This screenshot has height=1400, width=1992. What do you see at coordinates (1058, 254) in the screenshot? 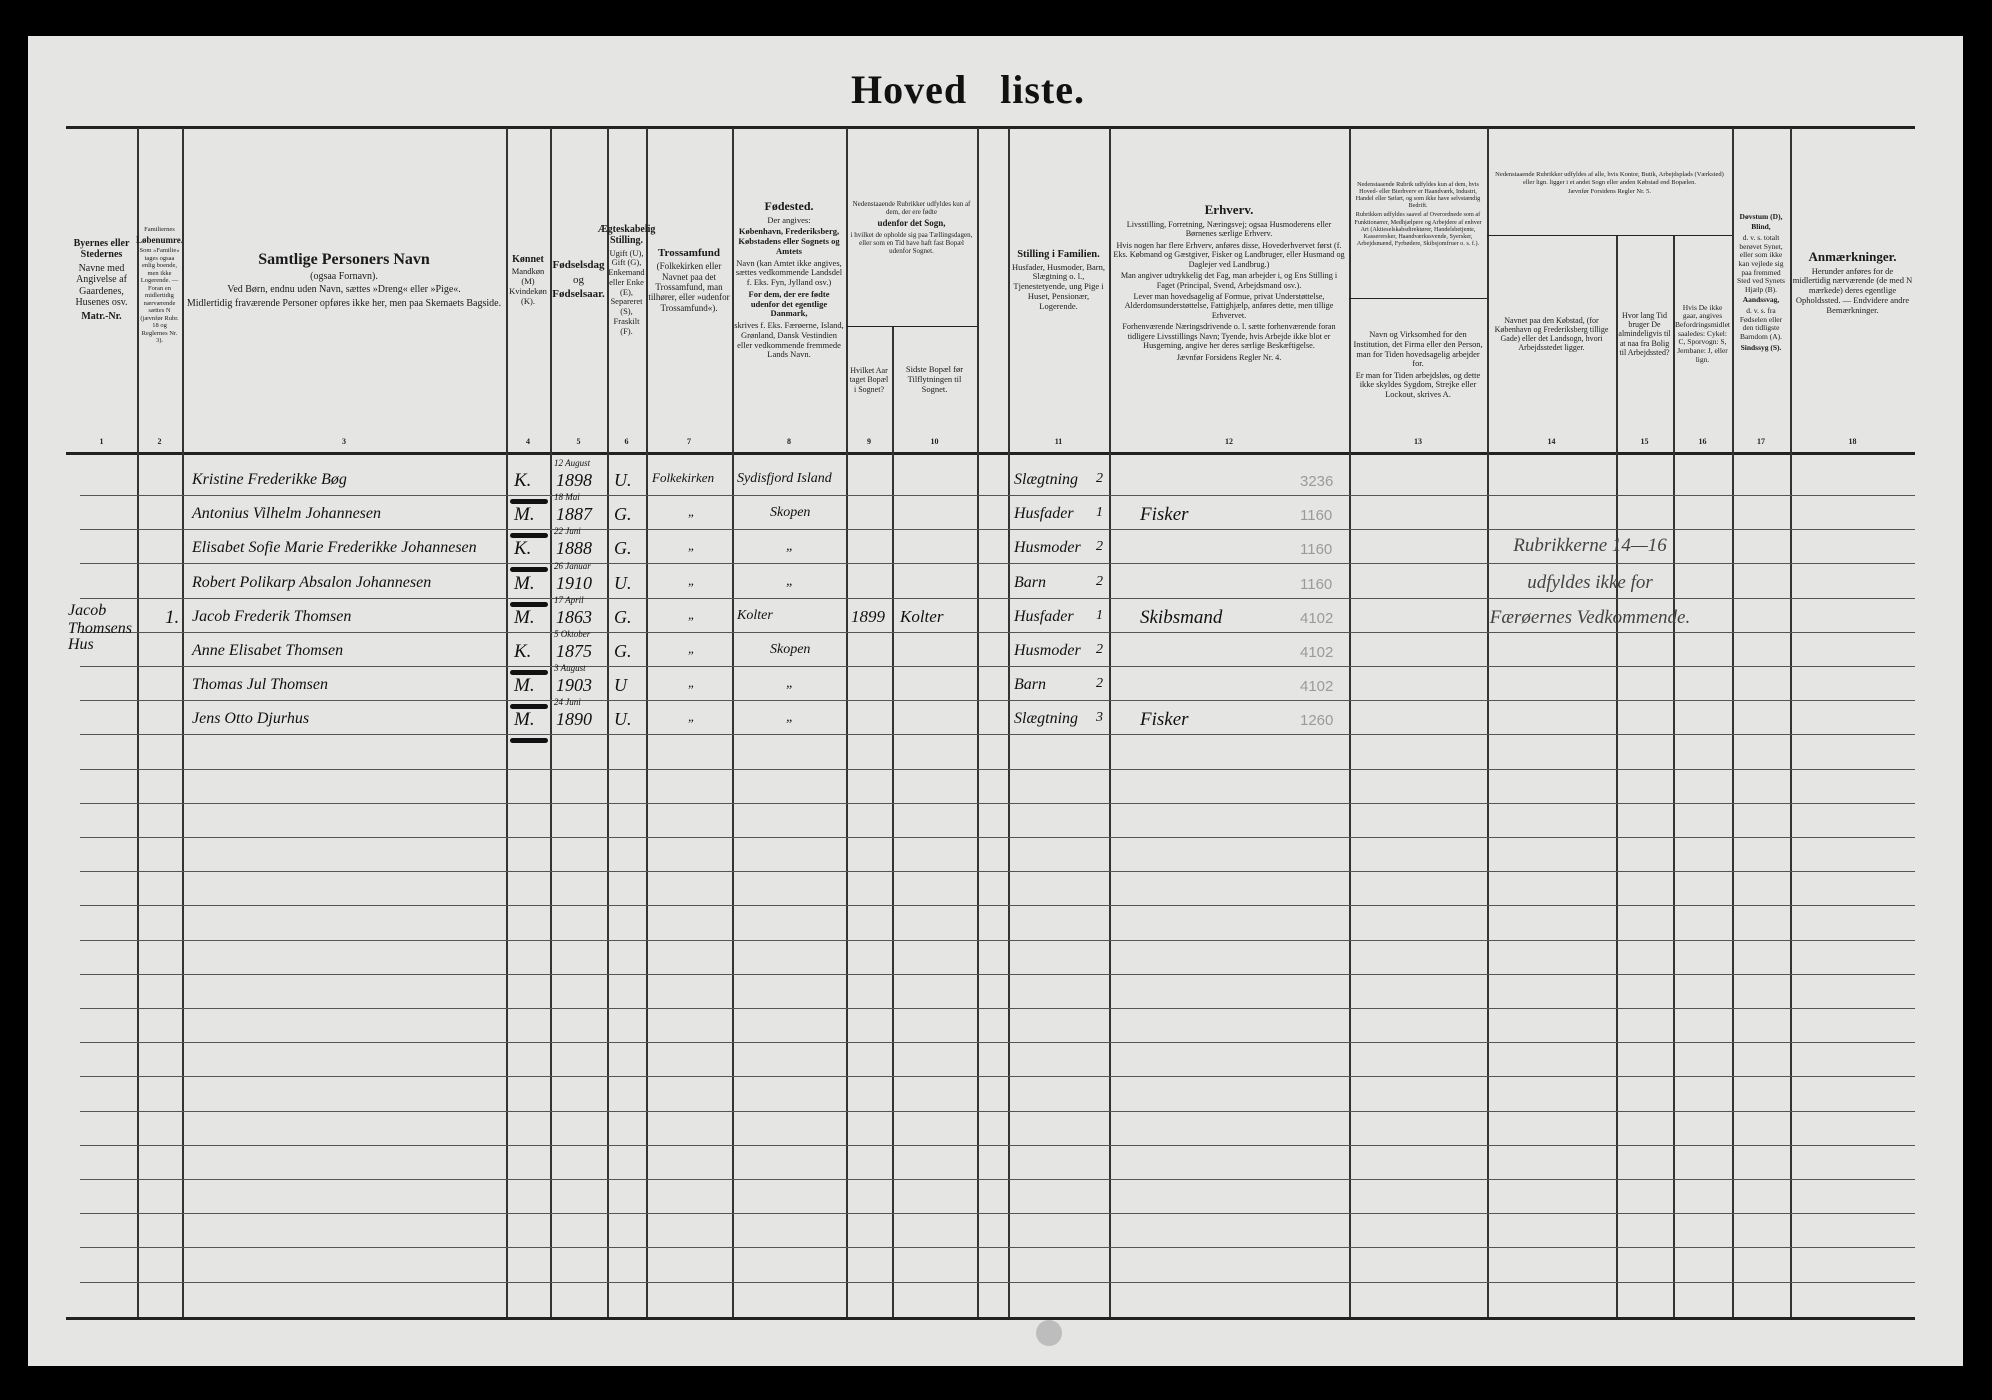
I see `header-text: Stilling i Familien.` at bounding box center [1058, 254].